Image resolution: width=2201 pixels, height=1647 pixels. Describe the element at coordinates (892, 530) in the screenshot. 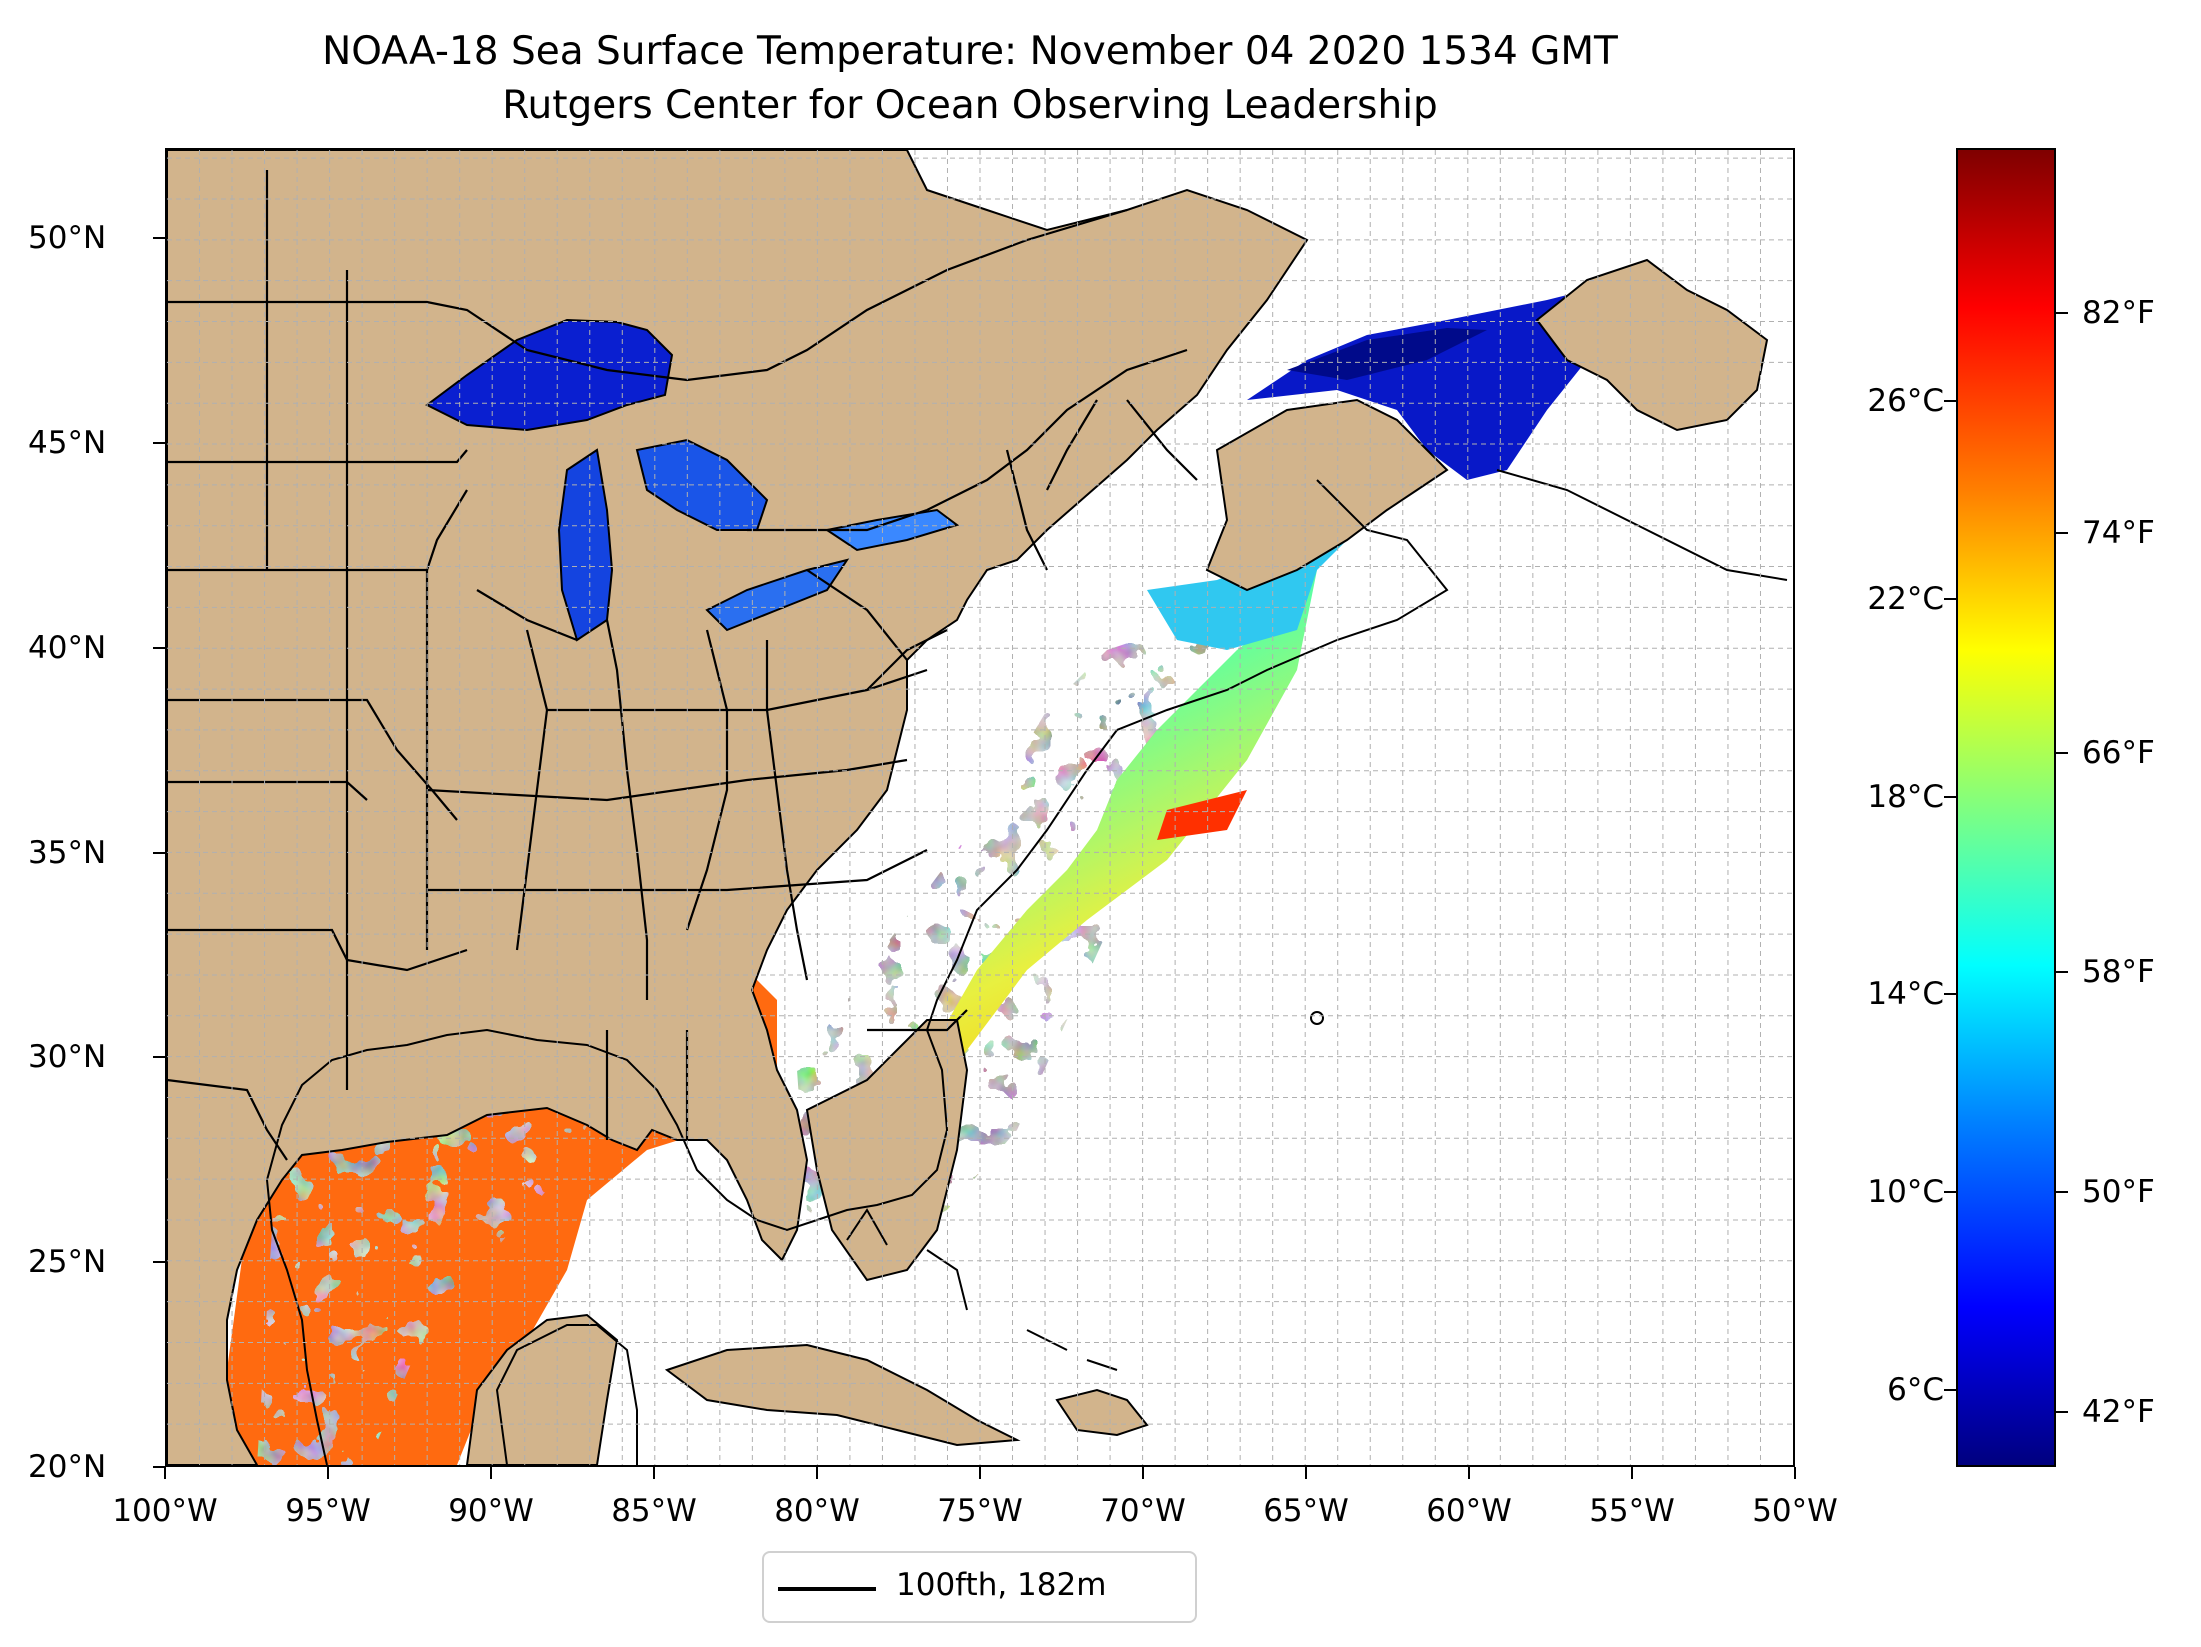

I see `sst-lake-ontario` at that location.